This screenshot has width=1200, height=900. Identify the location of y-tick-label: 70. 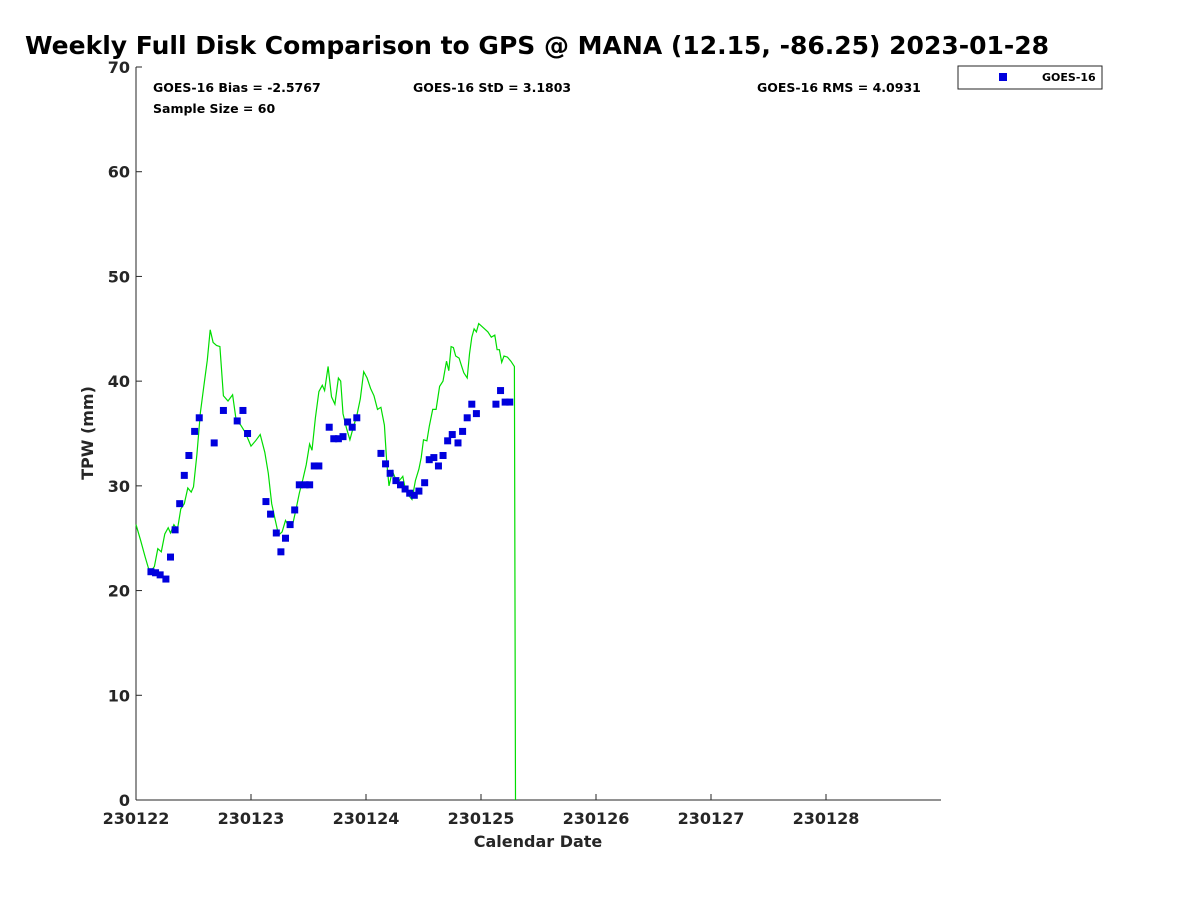
(119, 67).